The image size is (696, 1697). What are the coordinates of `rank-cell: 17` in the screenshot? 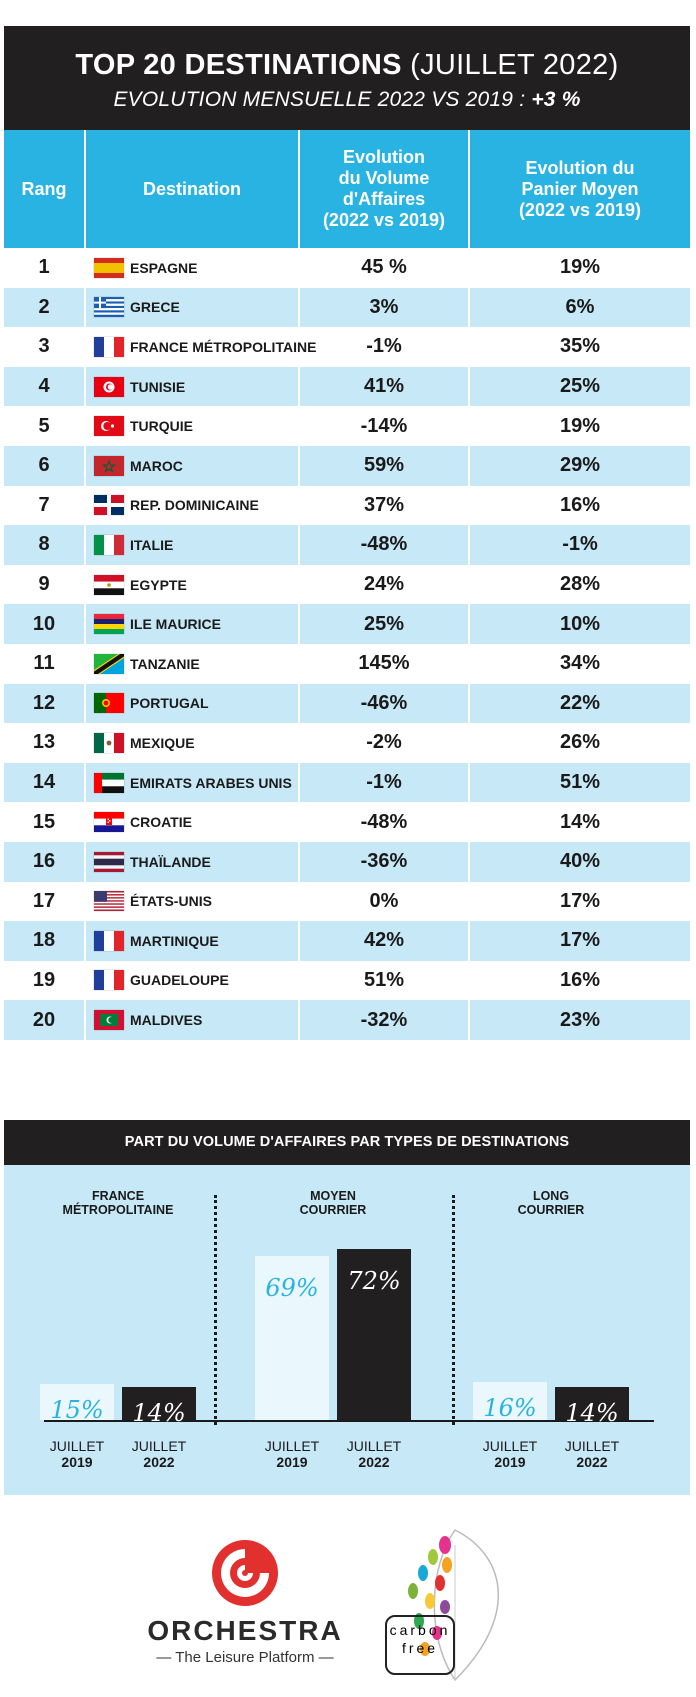 It's located at (45, 901).